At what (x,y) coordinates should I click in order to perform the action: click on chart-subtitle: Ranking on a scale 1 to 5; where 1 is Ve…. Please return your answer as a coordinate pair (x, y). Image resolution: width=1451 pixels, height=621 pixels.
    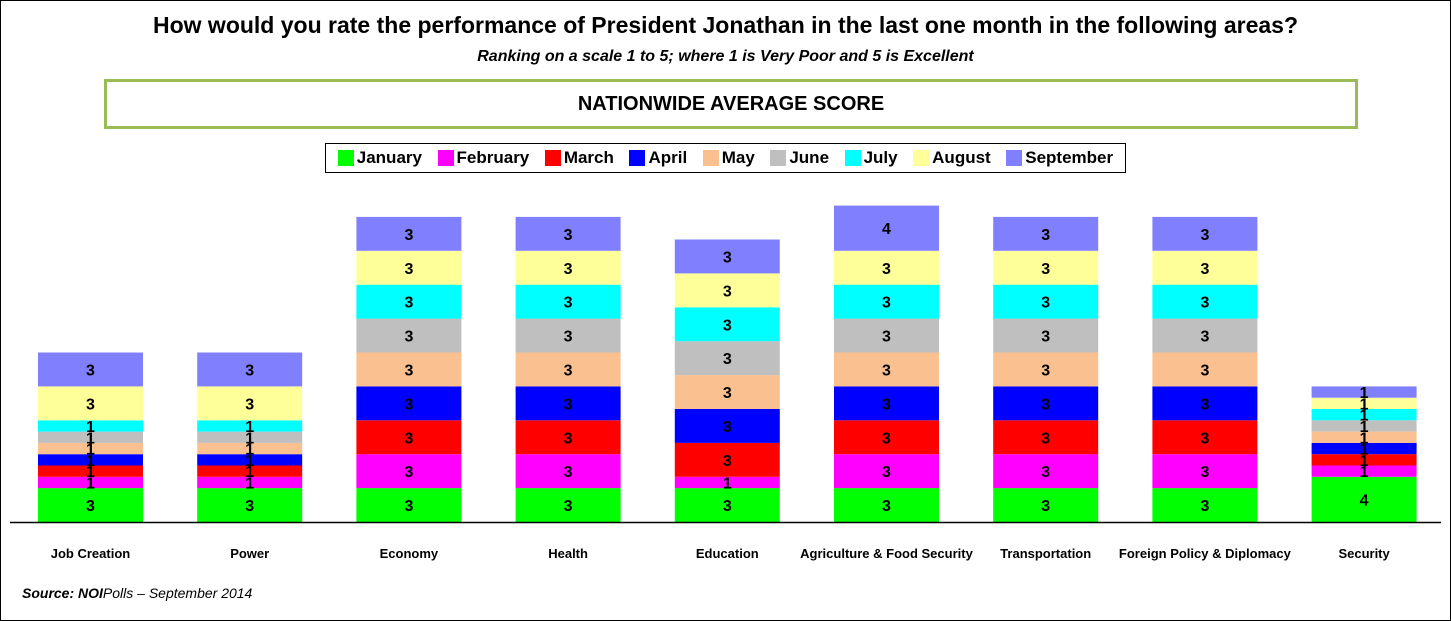
    Looking at the image, I should click on (725, 56).